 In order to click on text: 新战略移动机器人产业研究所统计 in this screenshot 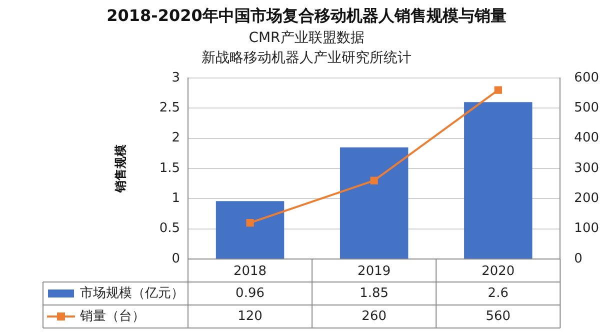, I will do `click(306, 58)`.